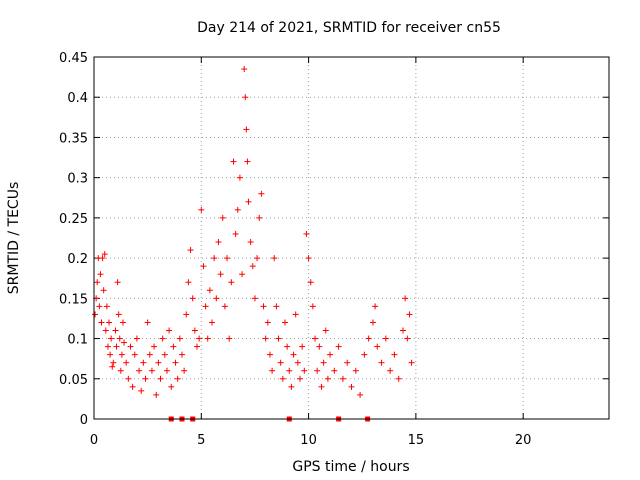 This screenshot has width=640, height=480. What do you see at coordinates (77, 340) in the screenshot?
I see `y-tick-label: 0.1` at bounding box center [77, 340].